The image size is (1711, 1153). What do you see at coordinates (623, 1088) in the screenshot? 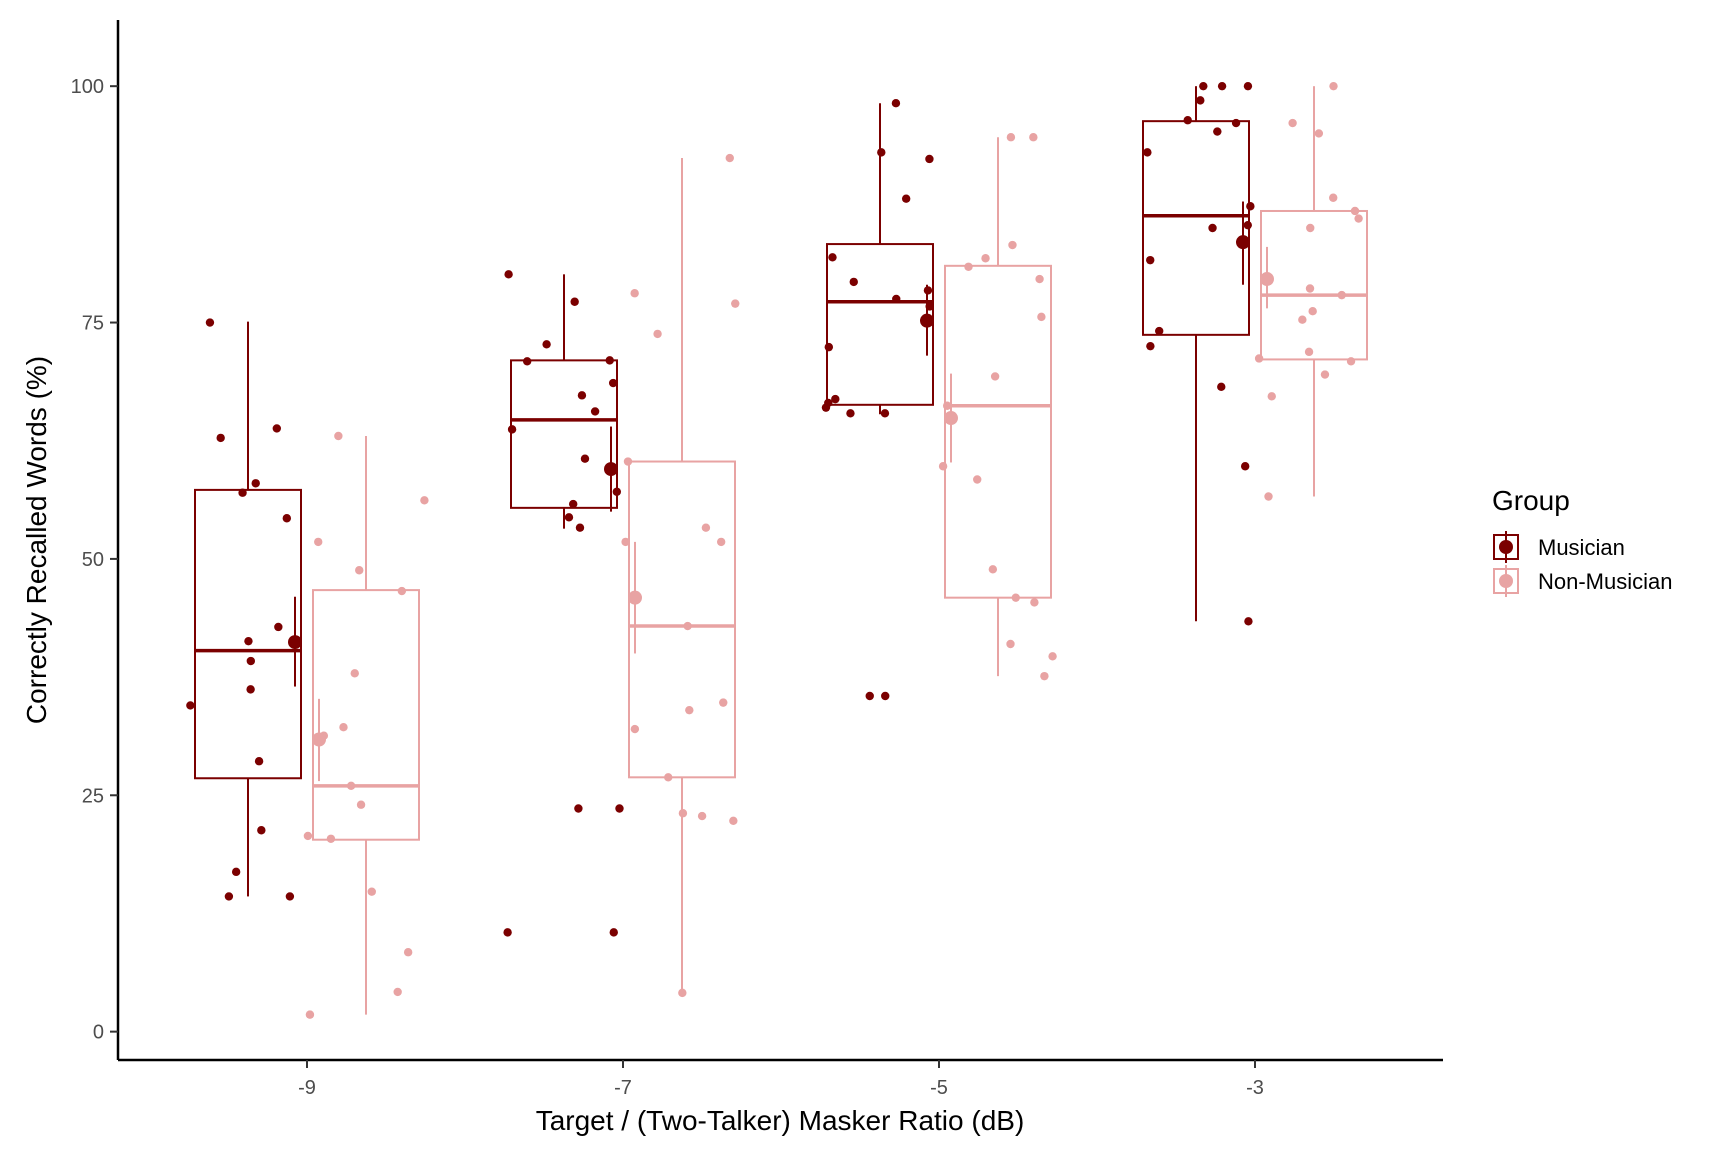
I see `x-tick-label-1: -7` at bounding box center [623, 1088].